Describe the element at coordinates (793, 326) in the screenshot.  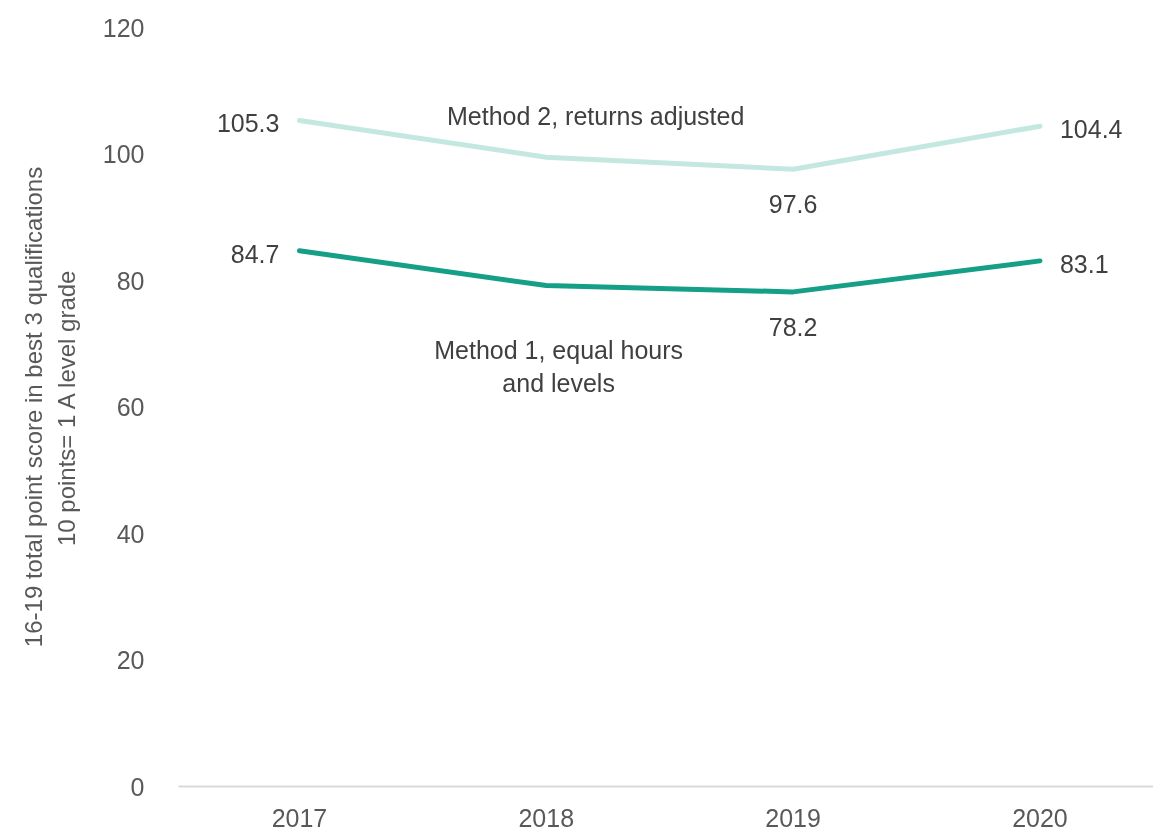
I see `data-label: 78.2` at that location.